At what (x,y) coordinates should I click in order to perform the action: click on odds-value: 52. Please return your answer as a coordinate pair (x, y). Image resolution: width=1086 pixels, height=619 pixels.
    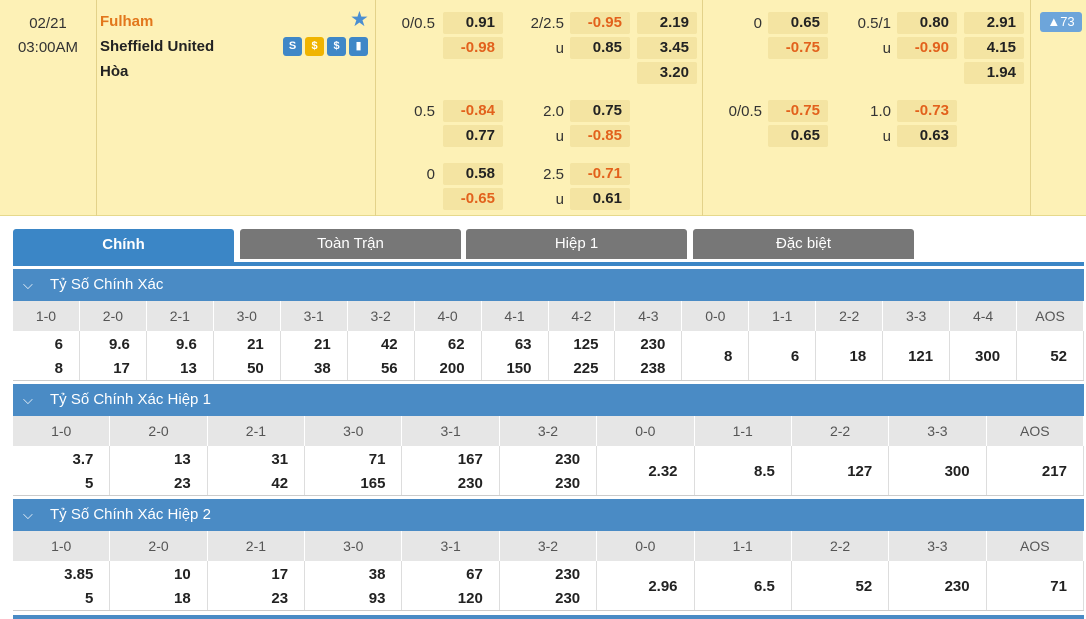
    Looking at the image, I should click on (864, 586).